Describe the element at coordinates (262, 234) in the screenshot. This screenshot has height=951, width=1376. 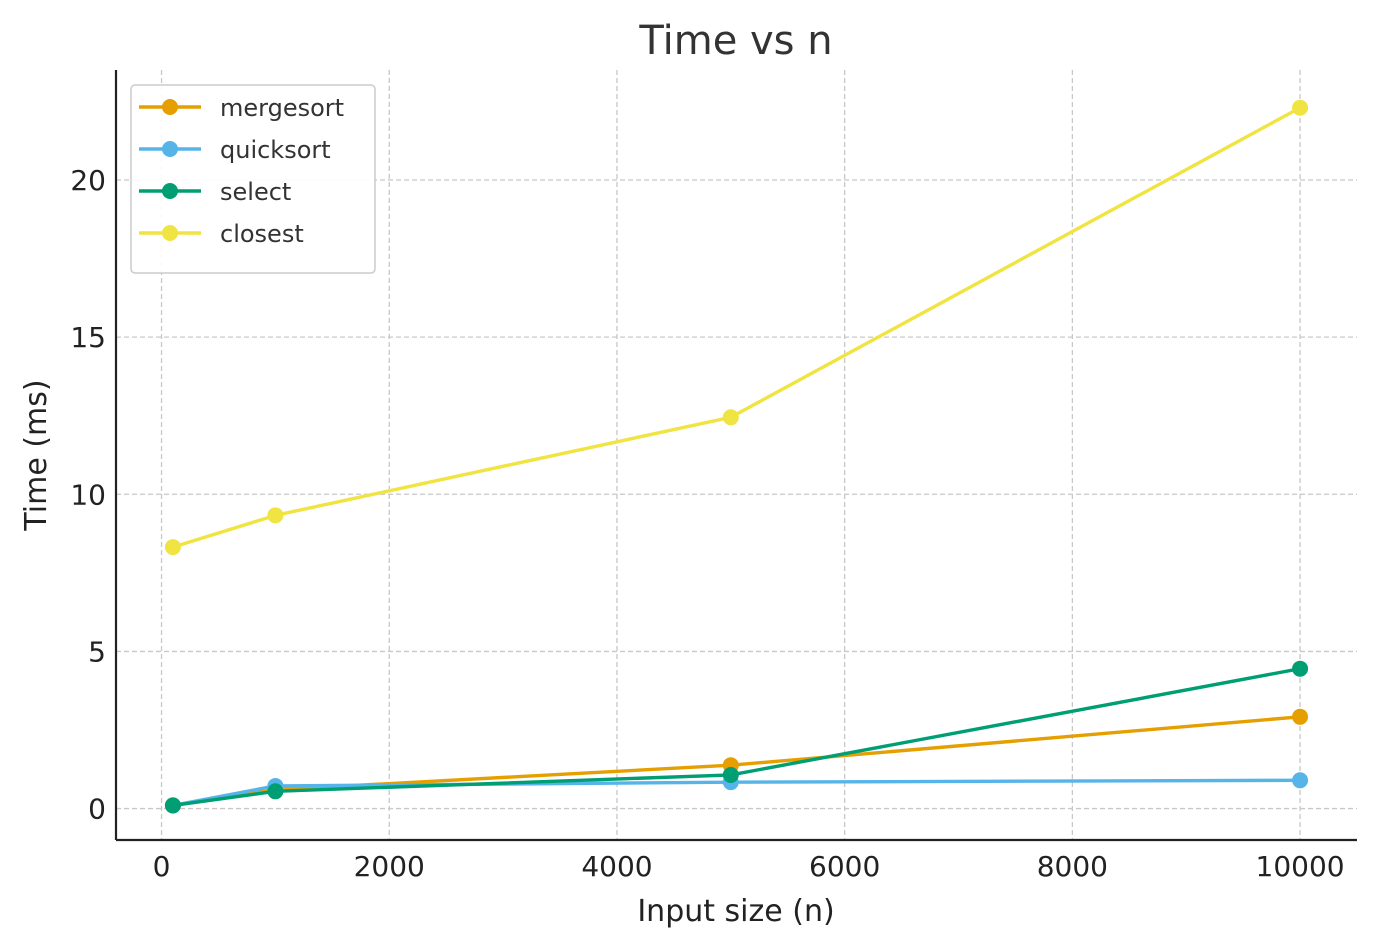
I see `legend-label: closest` at that location.